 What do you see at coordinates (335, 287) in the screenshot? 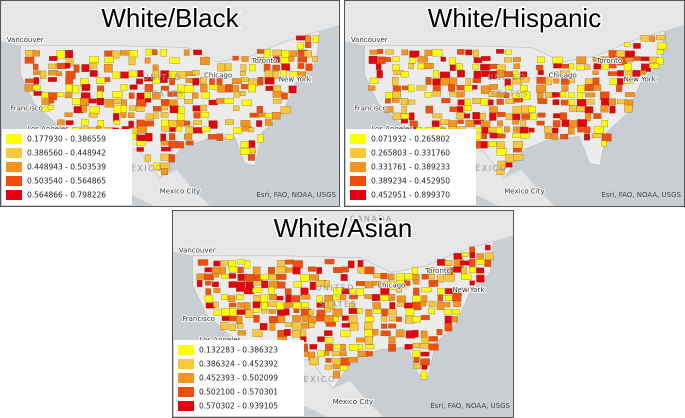
I see `place-label: UNITED` at bounding box center [335, 287].